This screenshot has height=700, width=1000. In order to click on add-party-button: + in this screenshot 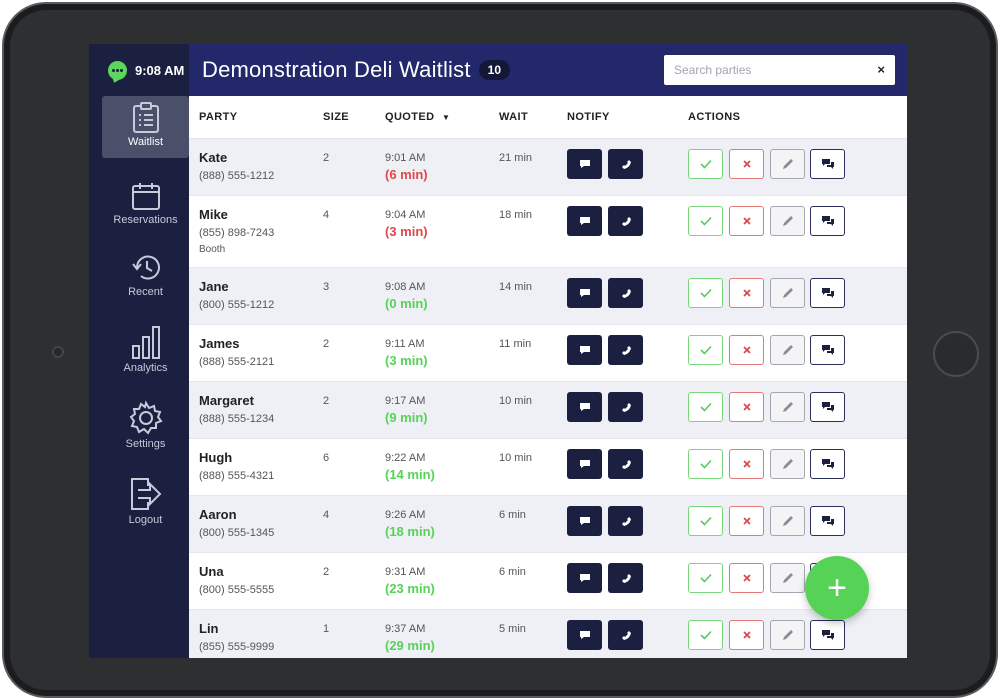, I will do `click(837, 588)`.